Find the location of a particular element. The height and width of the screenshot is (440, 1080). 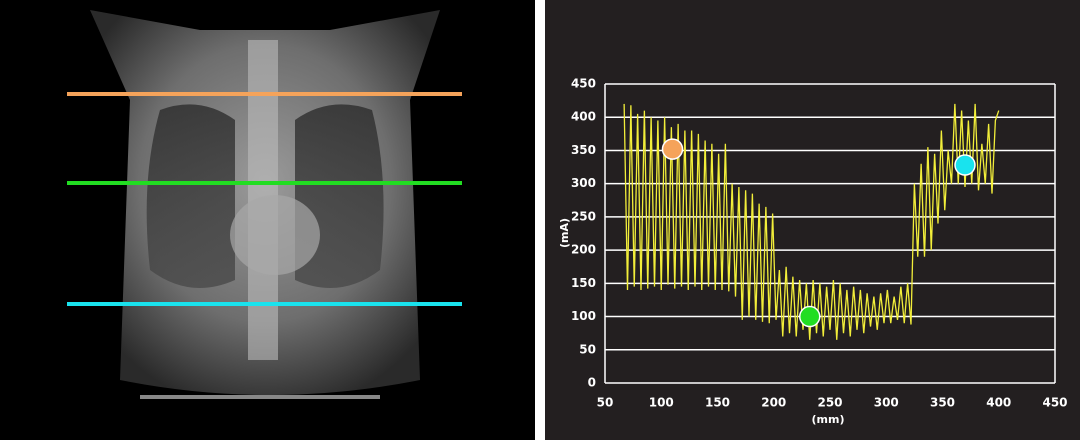

x-tick-label: 200 is located at coordinates (773, 403).